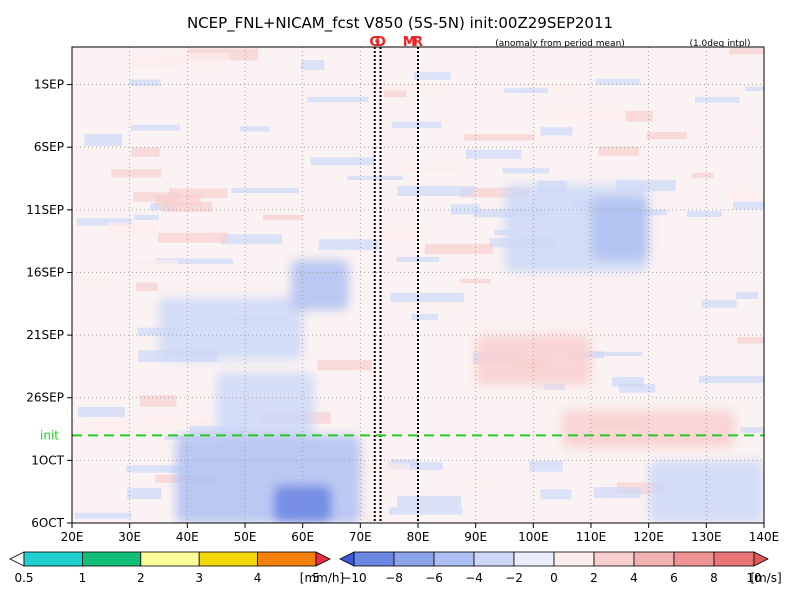 The image size is (800, 600). I want to click on wind-colorbar-unit: [m/s], so click(765, 578).